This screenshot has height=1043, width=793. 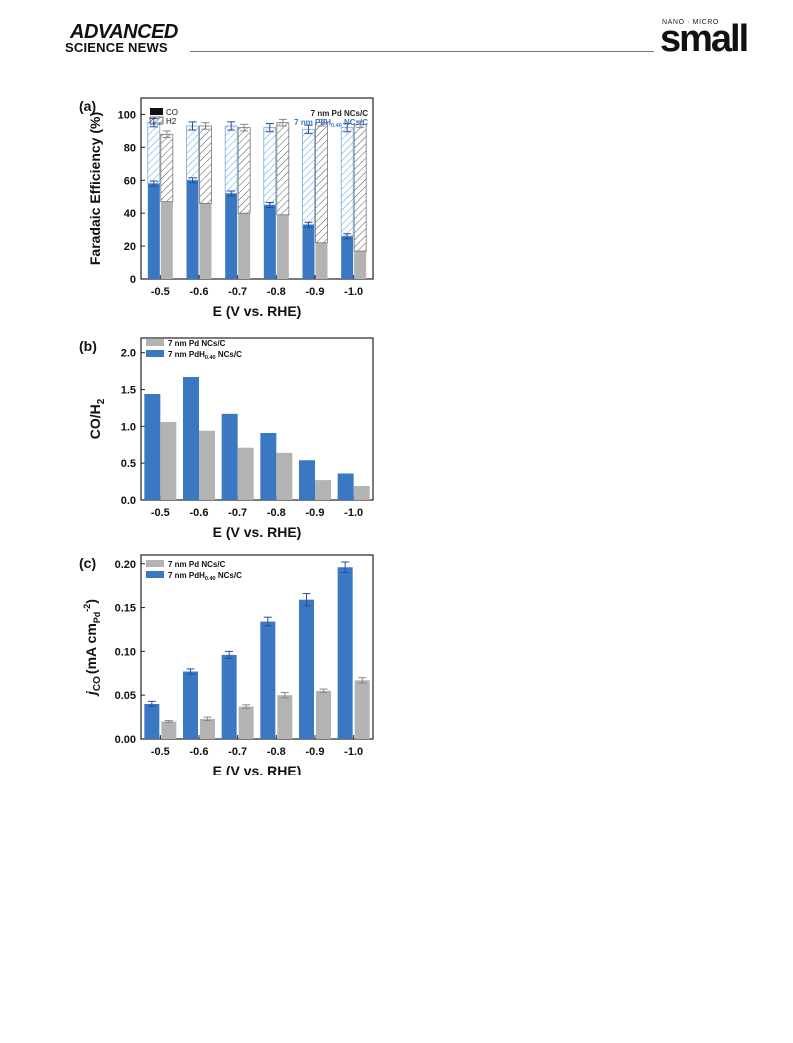 I want to click on legend-swatch-h2, so click(x=156, y=120).